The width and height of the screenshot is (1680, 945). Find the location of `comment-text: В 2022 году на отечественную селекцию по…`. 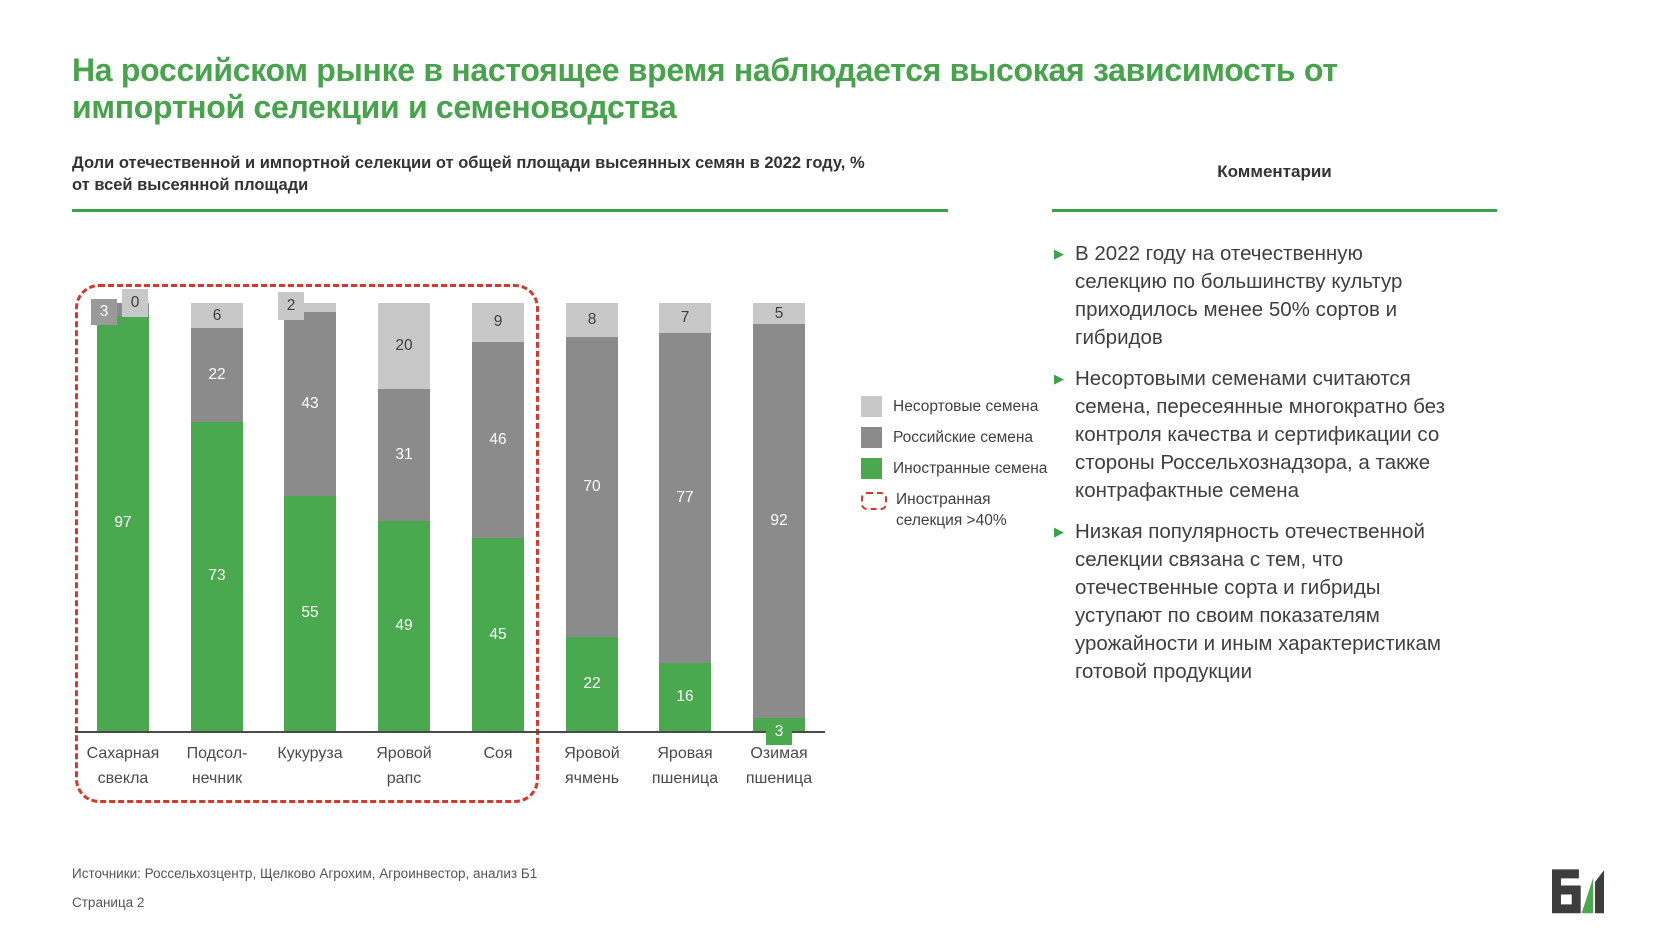

comment-text: В 2022 году на отечественную селекцию по… is located at coordinates (1239, 295).